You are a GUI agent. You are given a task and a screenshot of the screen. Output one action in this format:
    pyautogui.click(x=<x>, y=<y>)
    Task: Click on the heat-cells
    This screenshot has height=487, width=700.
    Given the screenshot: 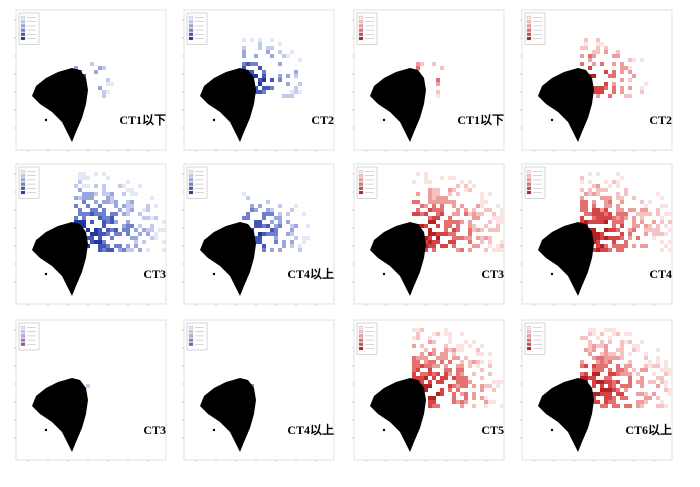 What is the action you would take?
    pyautogui.click(x=458, y=212)
    